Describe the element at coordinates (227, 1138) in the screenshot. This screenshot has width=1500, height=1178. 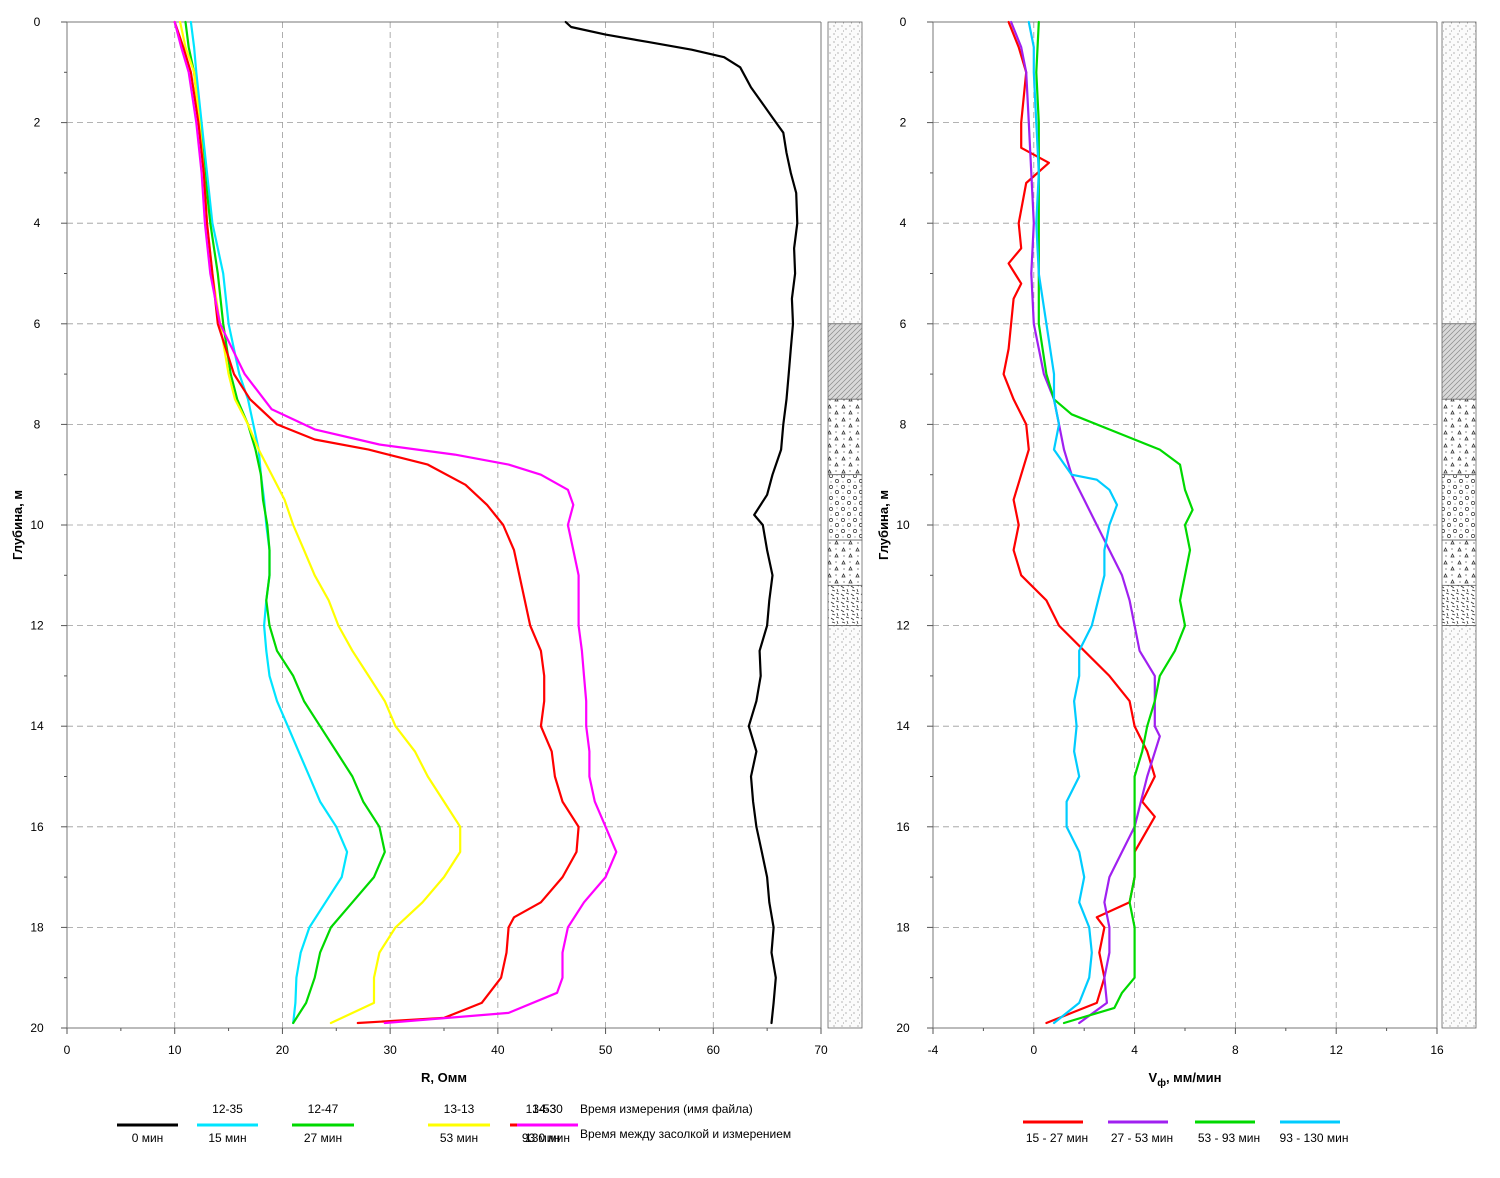
I see `legend-entry-label: 15 мин` at that location.